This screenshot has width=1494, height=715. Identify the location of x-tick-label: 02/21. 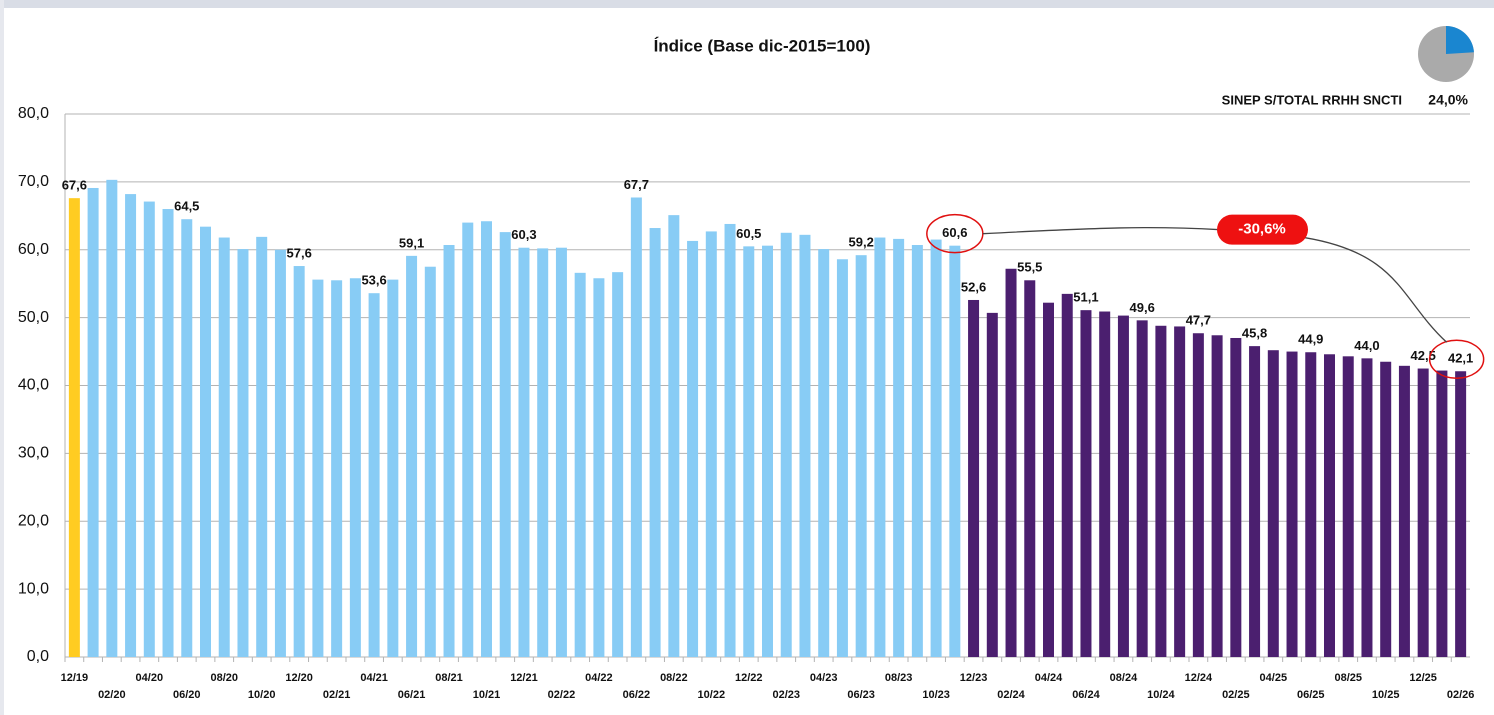
(337, 695).